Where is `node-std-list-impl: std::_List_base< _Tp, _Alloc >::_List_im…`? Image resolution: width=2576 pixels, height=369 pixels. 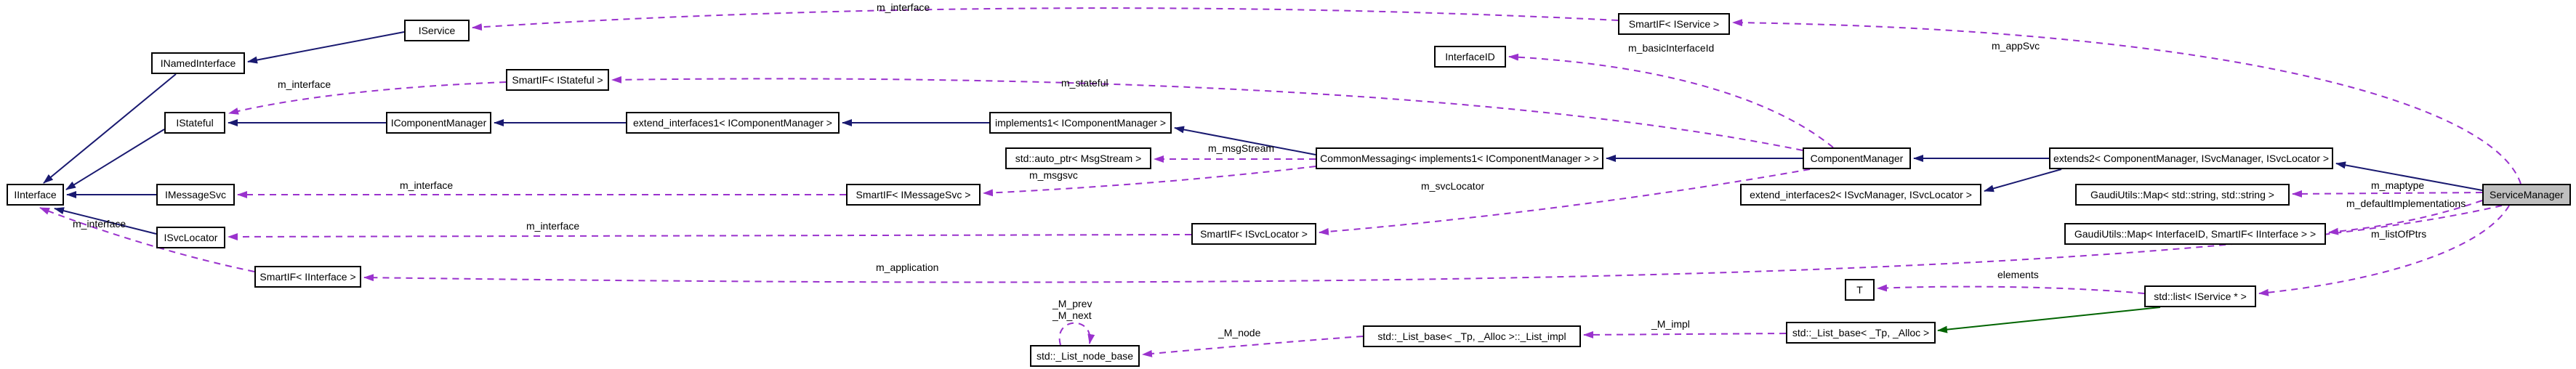 node-std-list-impl: std::_List_base< _Tp, _Alloc >::_List_im… is located at coordinates (1472, 336).